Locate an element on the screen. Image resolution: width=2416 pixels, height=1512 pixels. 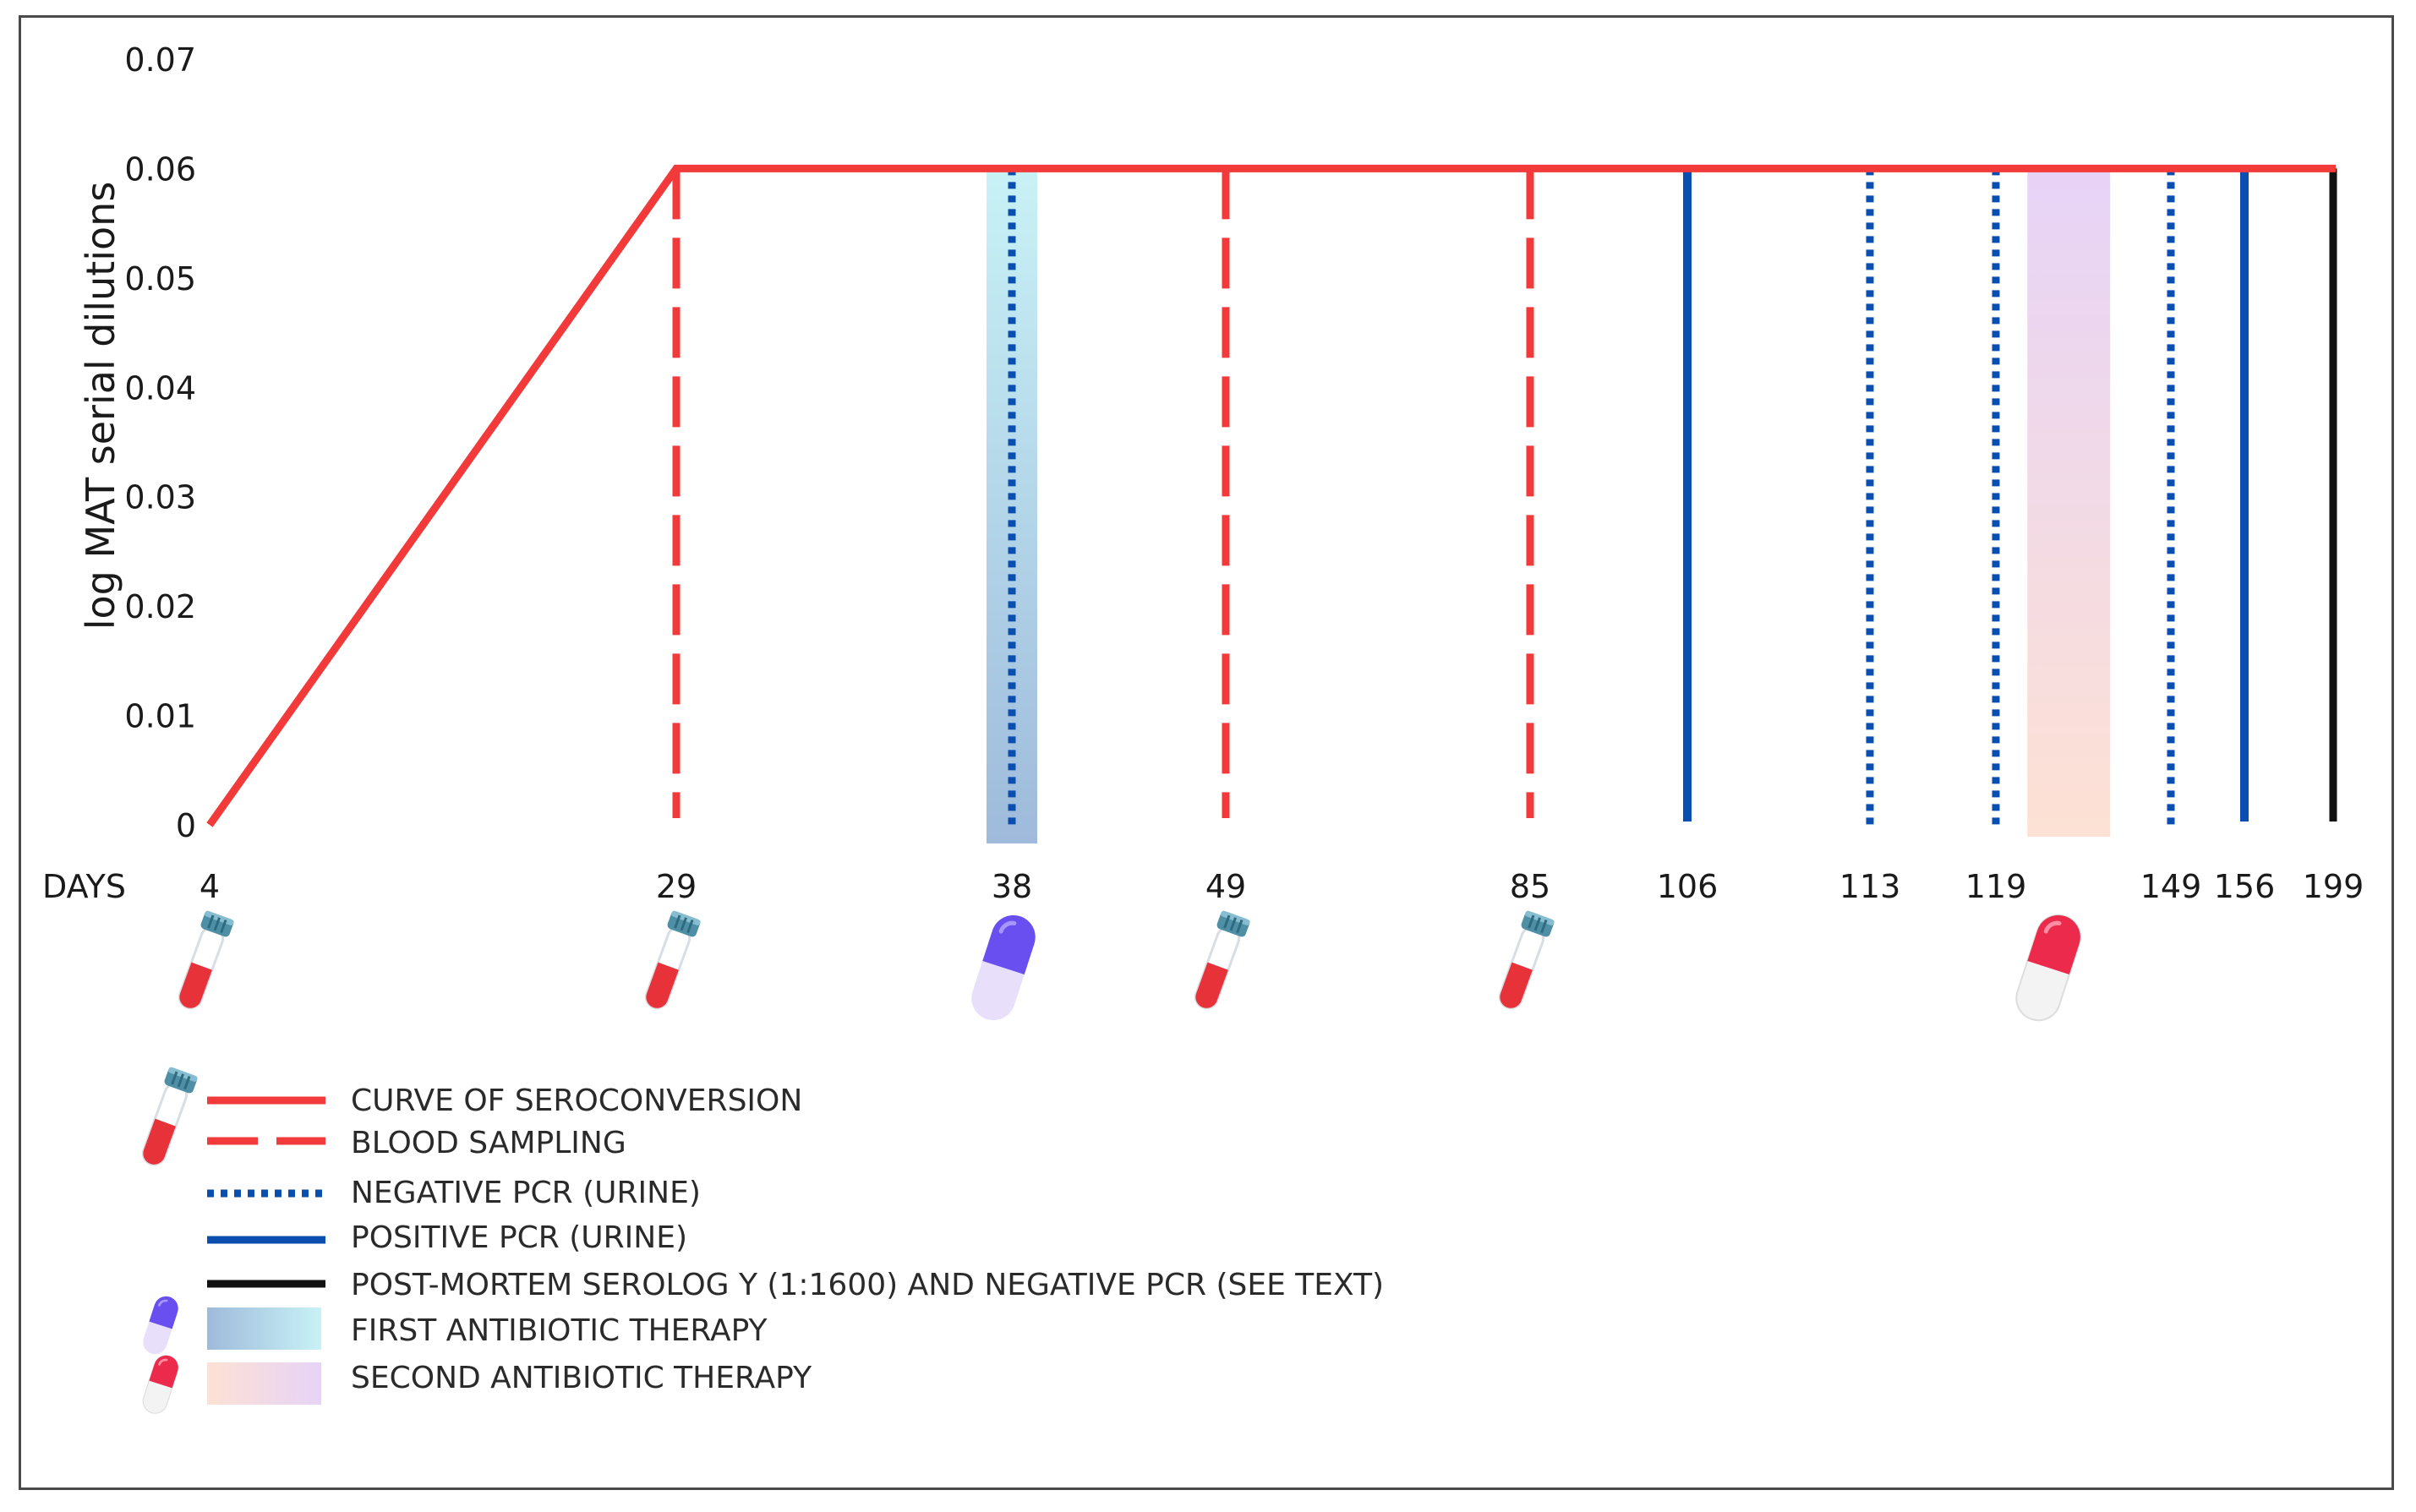
x-tick-labels: 4 29 38 49 85 106 113 119 149 156 199 is located at coordinates (1282, 886).